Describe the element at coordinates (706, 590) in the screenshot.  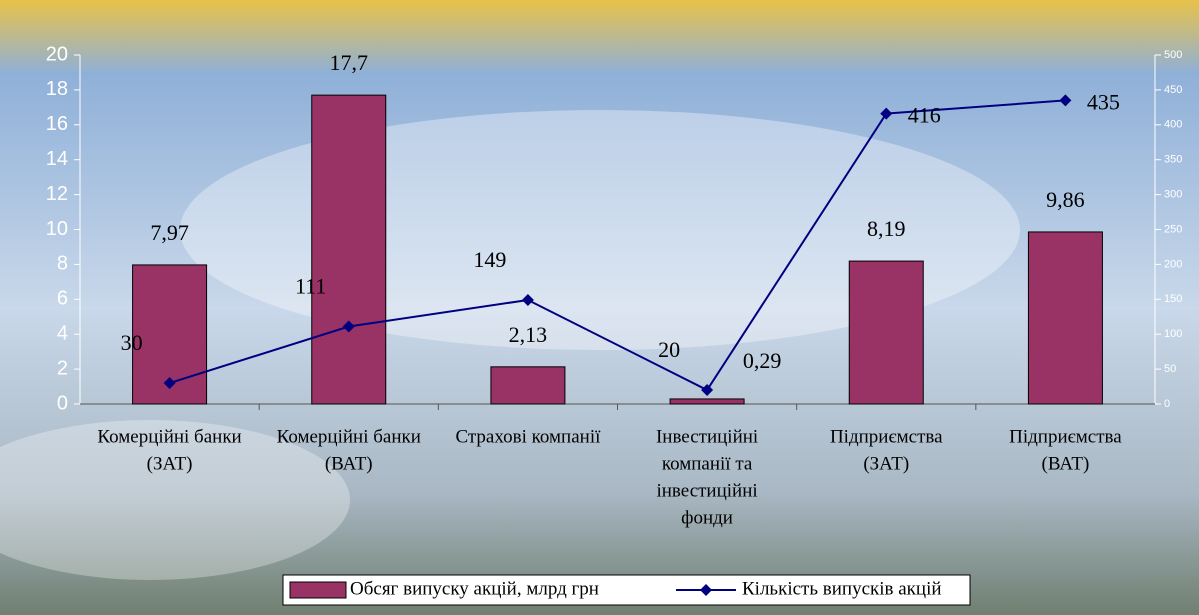
I see `legend-marker` at that location.